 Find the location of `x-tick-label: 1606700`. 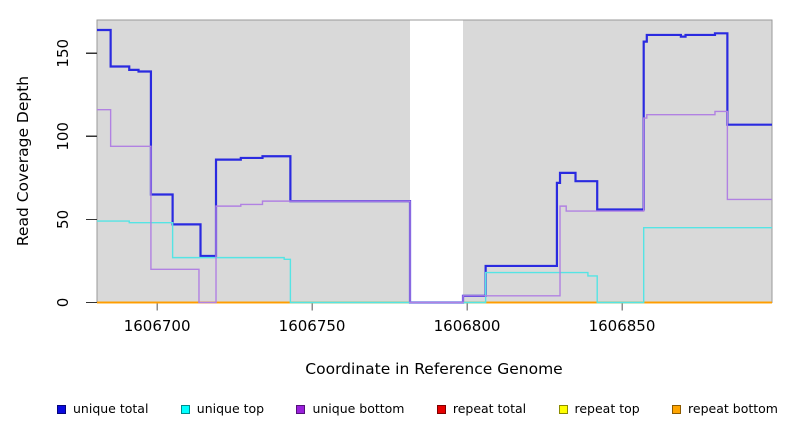

x-tick-label: 1606700 is located at coordinates (157, 326).